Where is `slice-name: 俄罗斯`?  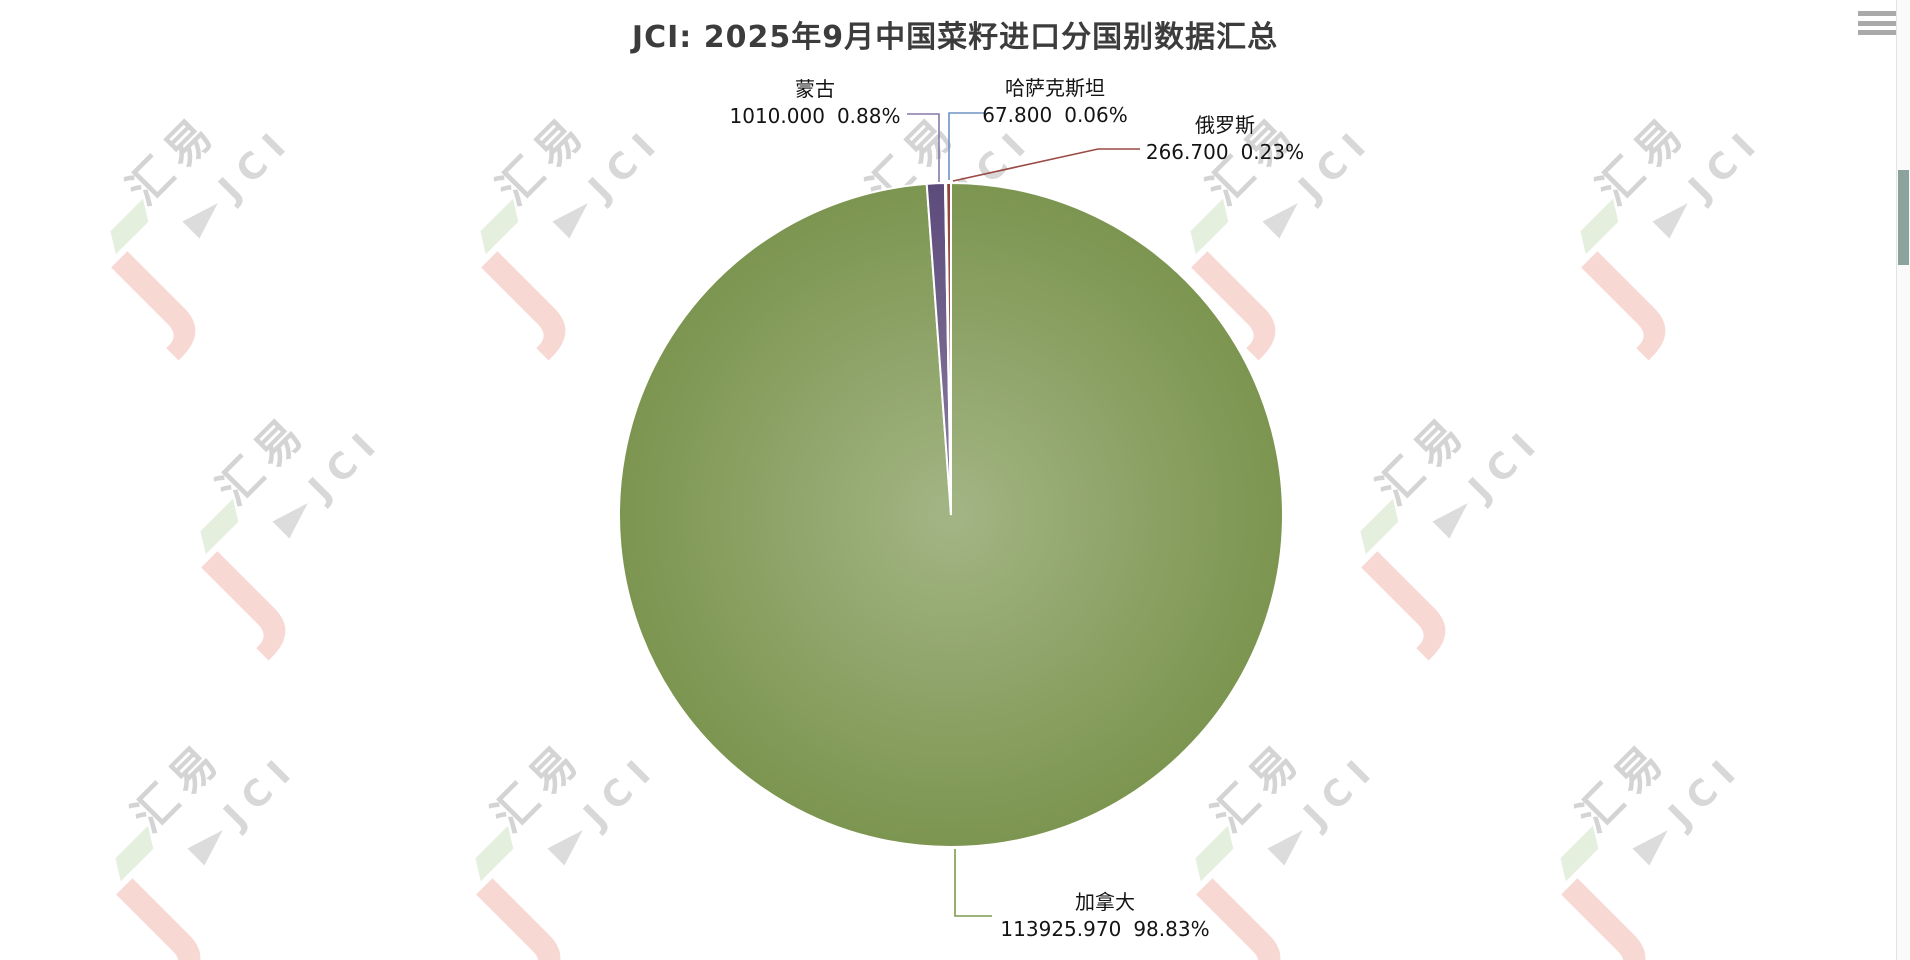 slice-name: 俄罗斯 is located at coordinates (1225, 125).